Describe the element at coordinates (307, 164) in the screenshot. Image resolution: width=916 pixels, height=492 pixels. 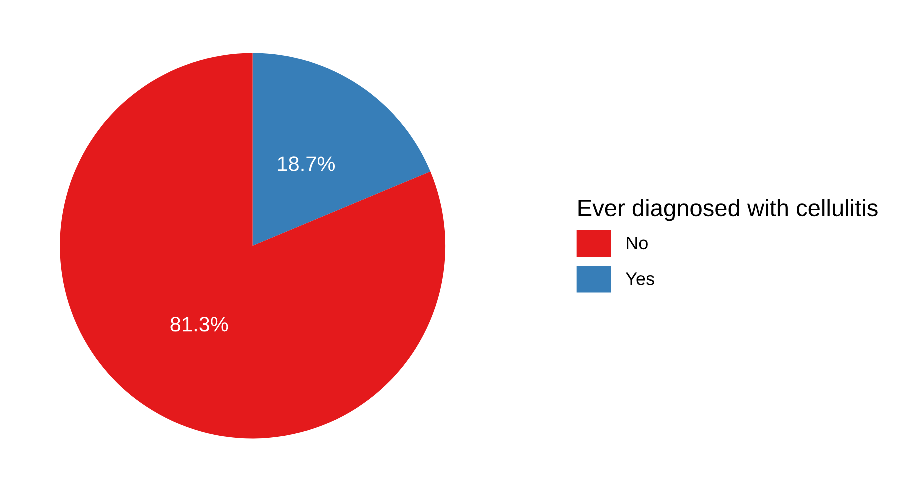
I see `data-label: 18.7%` at that location.